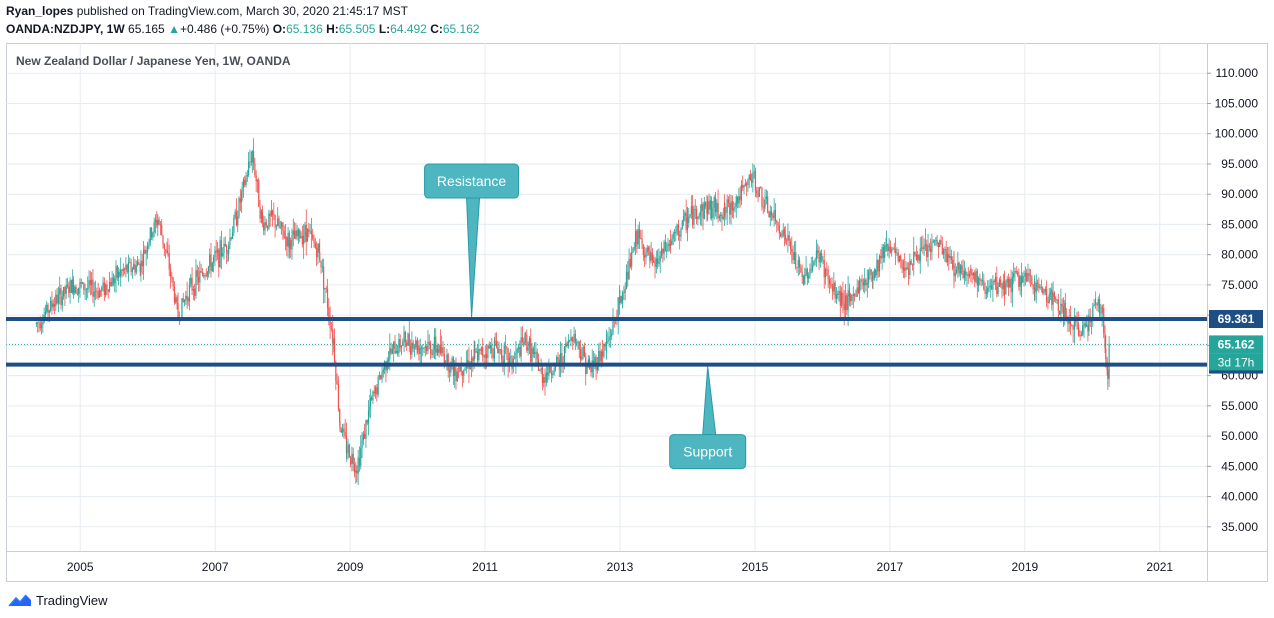  What do you see at coordinates (215, 567) in the screenshot?
I see `x-tick-label: 2007` at bounding box center [215, 567].